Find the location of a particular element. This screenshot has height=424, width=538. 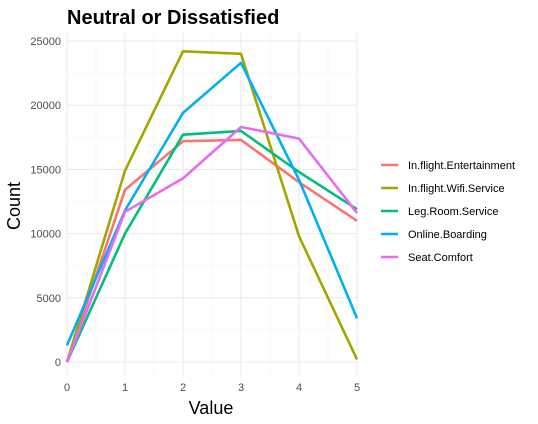

x-axis-title: Value is located at coordinates (211, 408).